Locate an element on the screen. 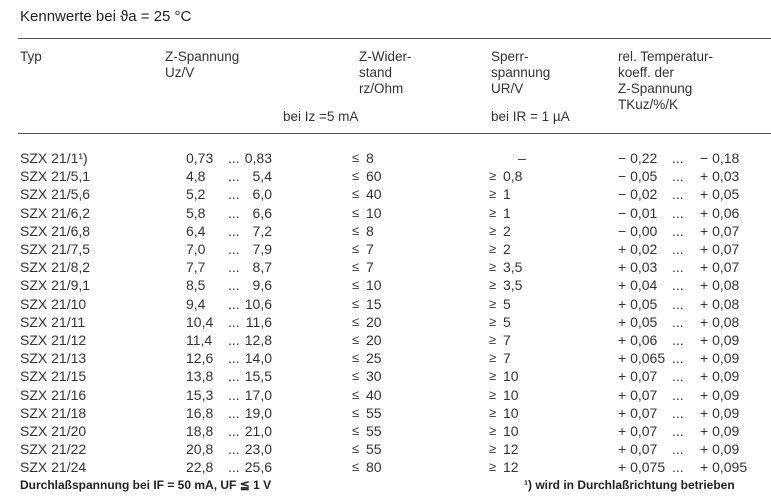 This screenshot has height=500, width=771. tk-min-cell: + 0,065 is located at coordinates (642, 358).